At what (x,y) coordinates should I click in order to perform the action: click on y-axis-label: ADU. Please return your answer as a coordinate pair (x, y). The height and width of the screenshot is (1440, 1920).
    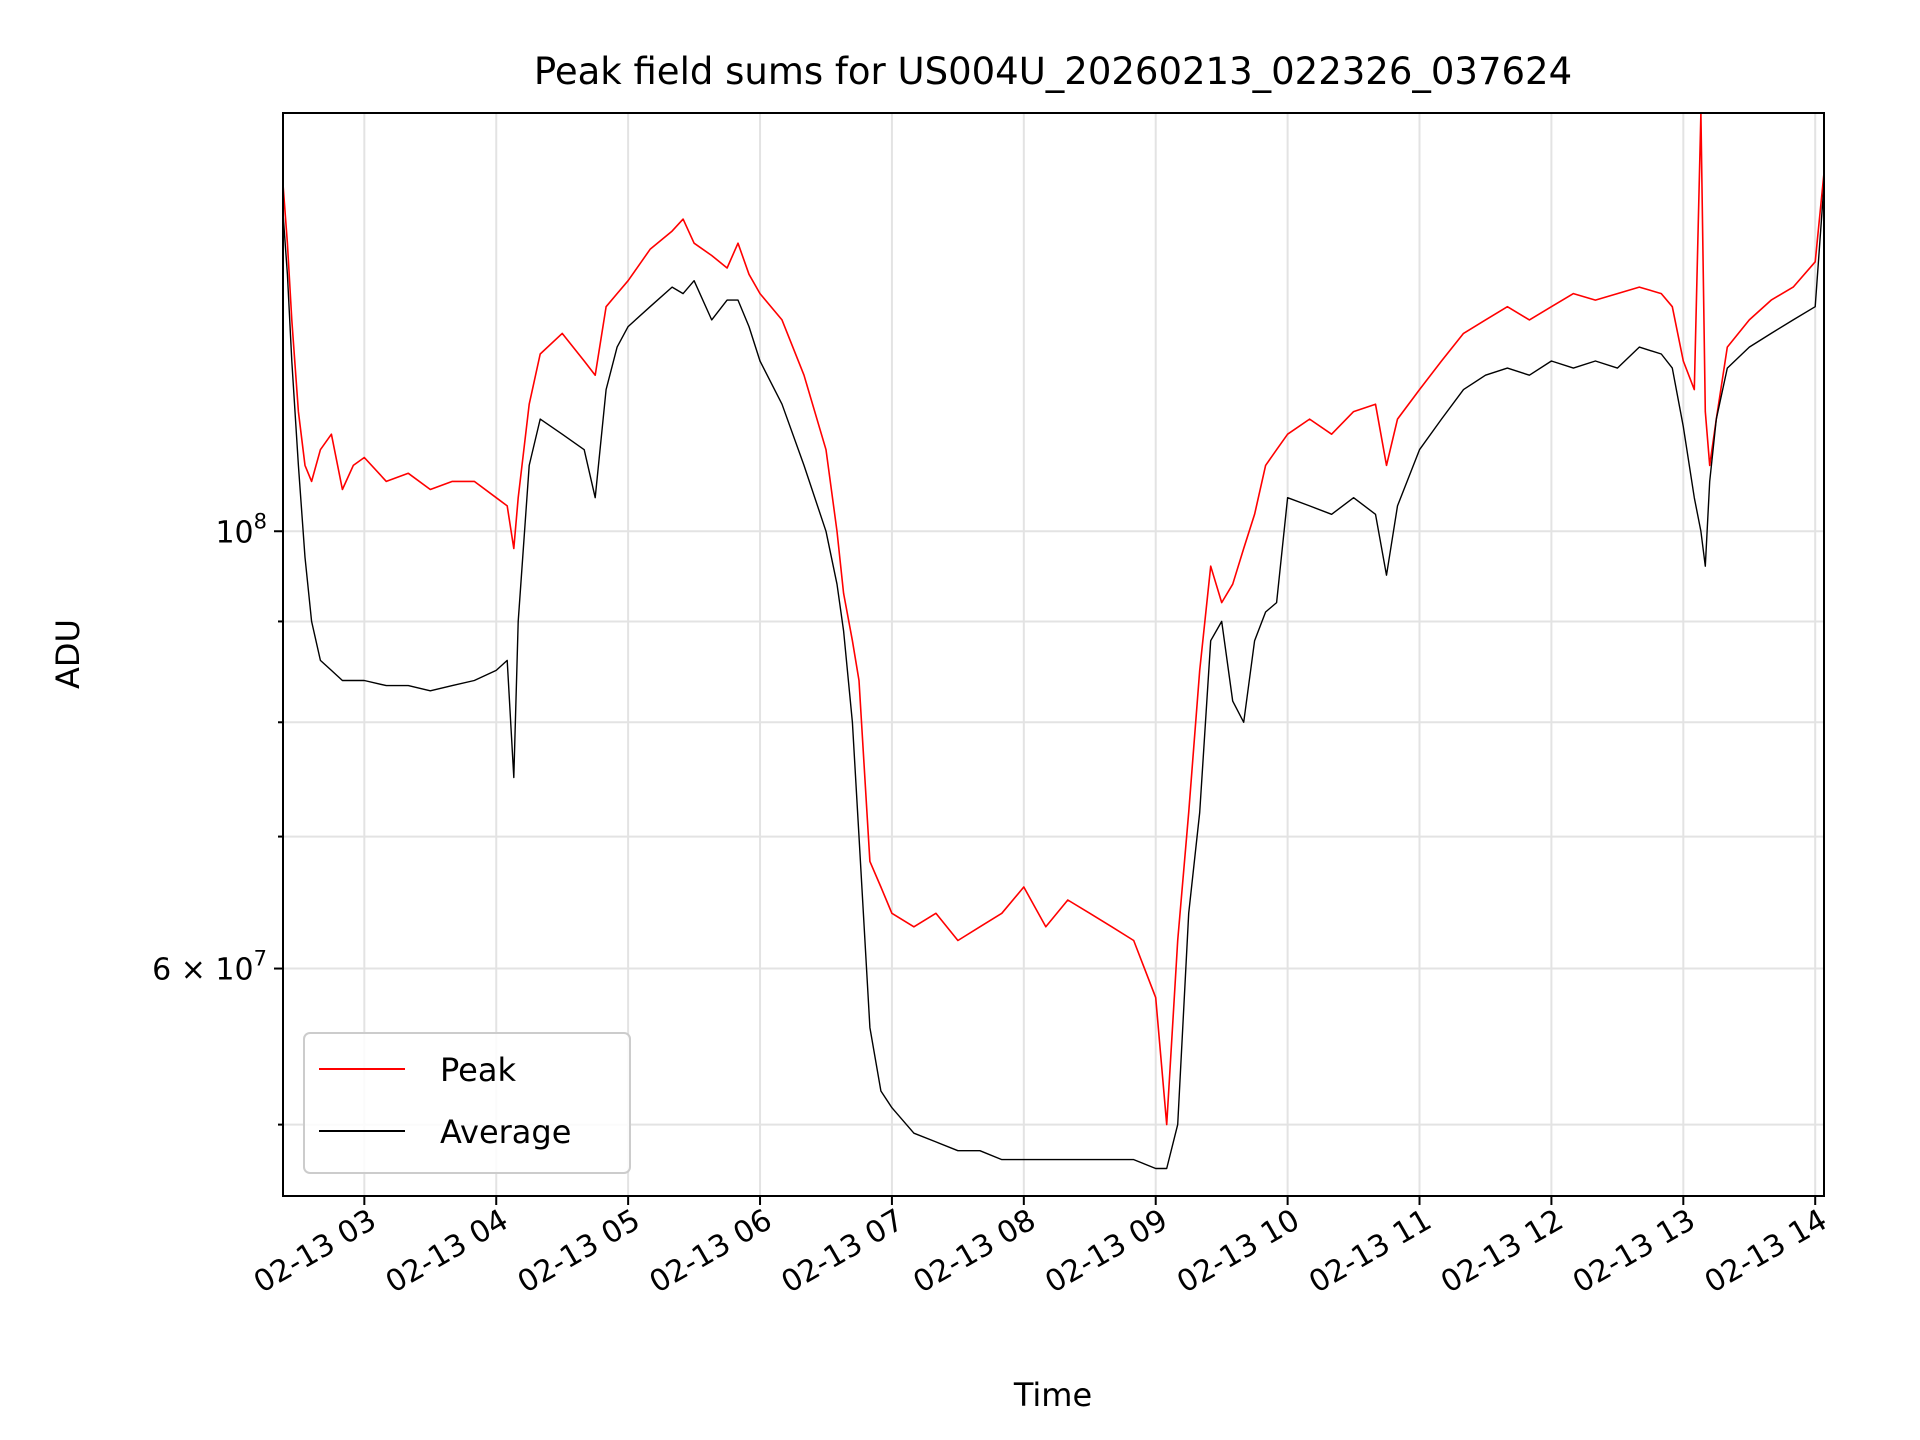
    Looking at the image, I should click on (68, 654).